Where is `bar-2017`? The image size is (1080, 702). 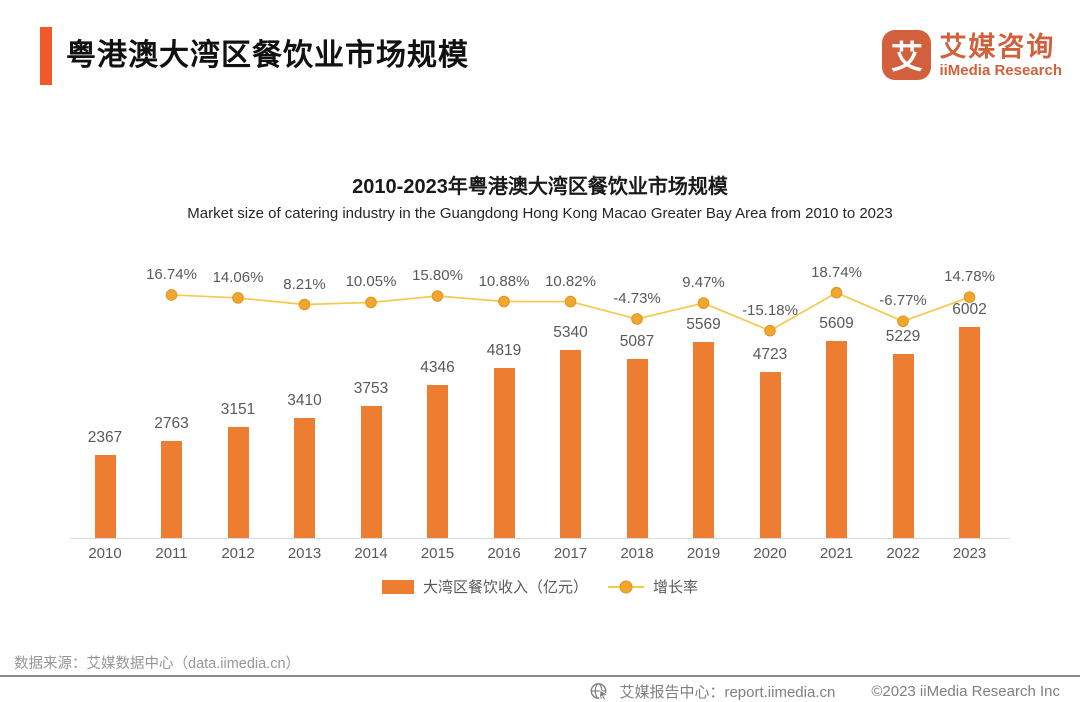
bar-2017 is located at coordinates (570, 444).